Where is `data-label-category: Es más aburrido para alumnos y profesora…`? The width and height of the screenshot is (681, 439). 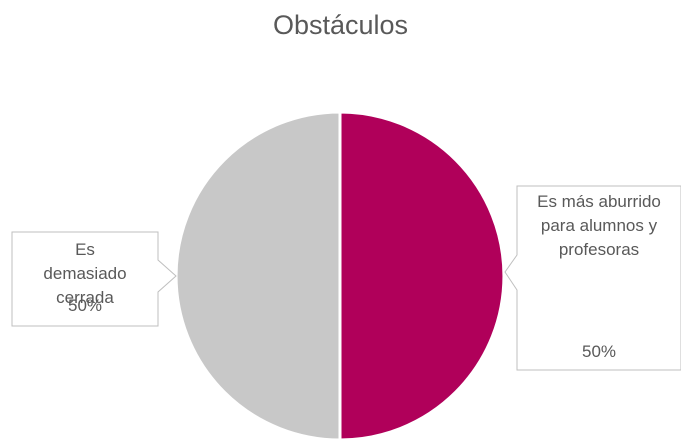 data-label-category: Es más aburrido para alumnos y profesora… is located at coordinates (599, 225).